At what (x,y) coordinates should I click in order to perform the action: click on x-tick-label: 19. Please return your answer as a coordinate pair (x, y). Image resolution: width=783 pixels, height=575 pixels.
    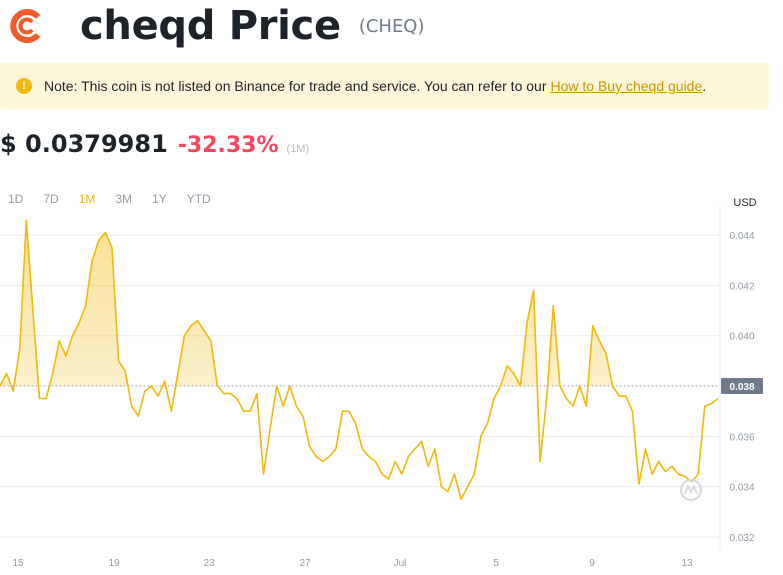
    Looking at the image, I should click on (114, 563).